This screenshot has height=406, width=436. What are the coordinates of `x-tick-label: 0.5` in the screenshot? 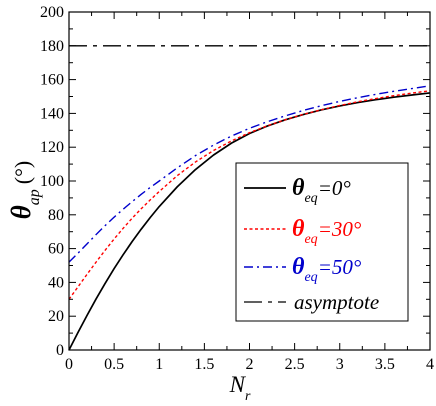 It's located at (114, 364).